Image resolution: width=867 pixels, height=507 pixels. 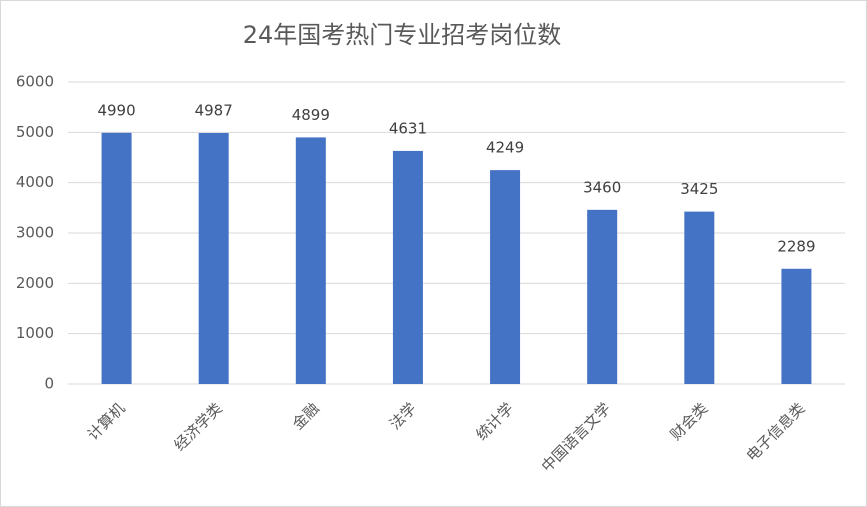 I want to click on value-label: 4631, so click(x=408, y=128).